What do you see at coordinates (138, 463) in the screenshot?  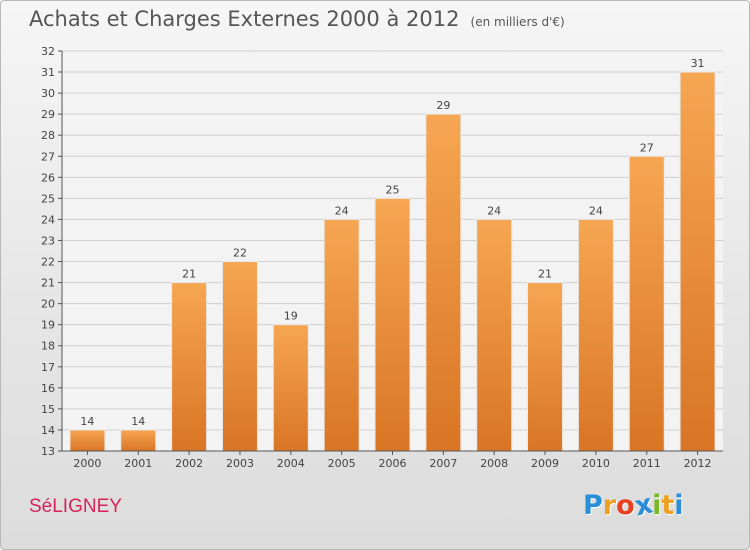 I see `x-tick-label: 2001` at bounding box center [138, 463].